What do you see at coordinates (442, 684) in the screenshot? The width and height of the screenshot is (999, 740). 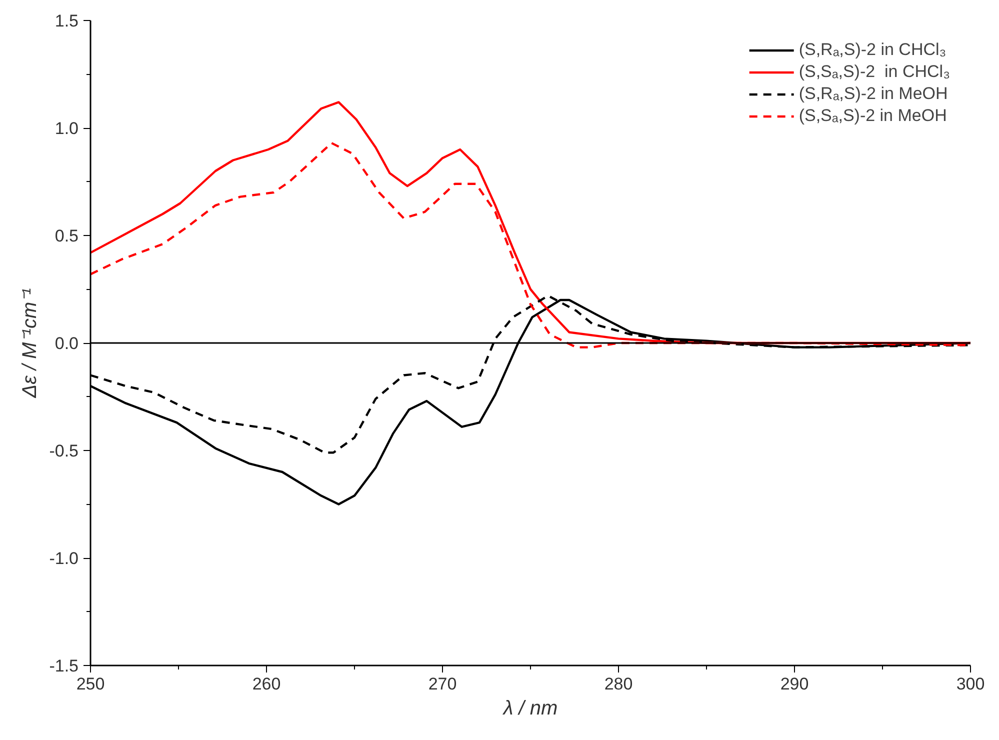 I see `x-tick-label: 270` at bounding box center [442, 684].